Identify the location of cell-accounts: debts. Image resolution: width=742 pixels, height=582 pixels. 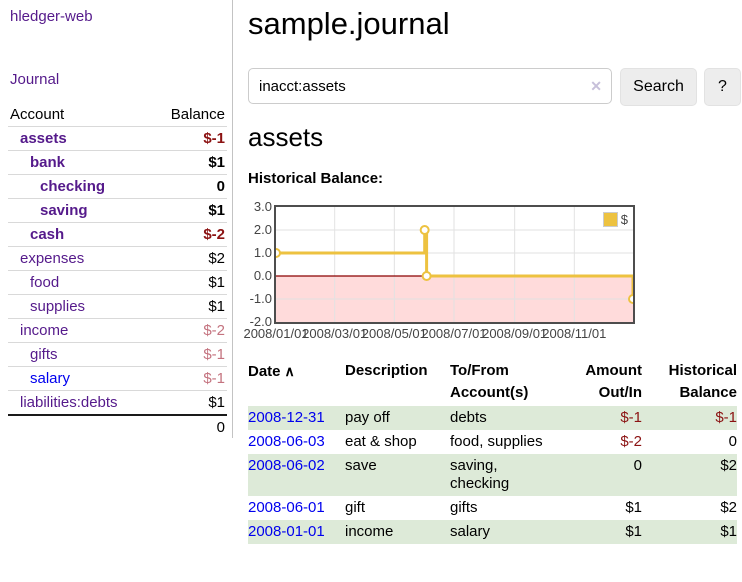
(468, 417).